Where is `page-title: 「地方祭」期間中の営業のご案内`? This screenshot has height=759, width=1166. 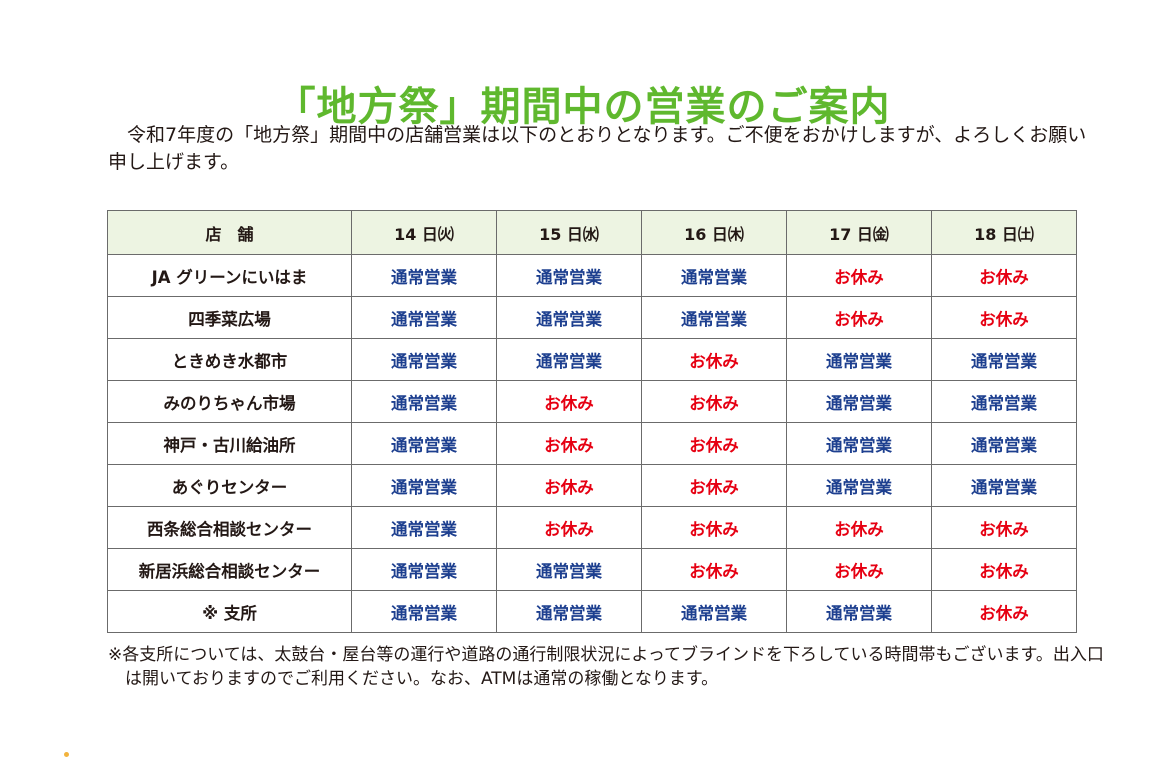
page-title: 「地方祭」期間中の営業のご案内 is located at coordinates (583, 106).